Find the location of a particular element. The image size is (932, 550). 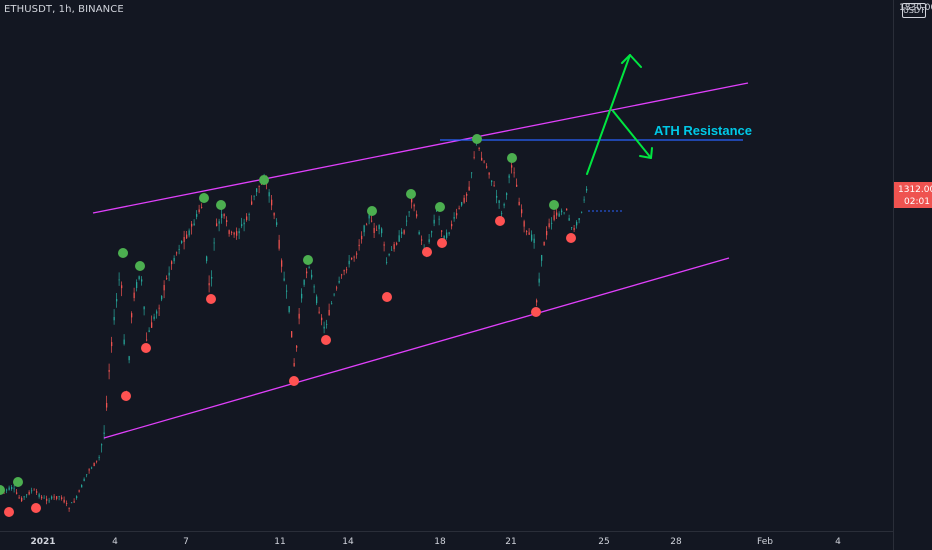

ath-resistance-label: ATH Resistance is located at coordinates (703, 130).